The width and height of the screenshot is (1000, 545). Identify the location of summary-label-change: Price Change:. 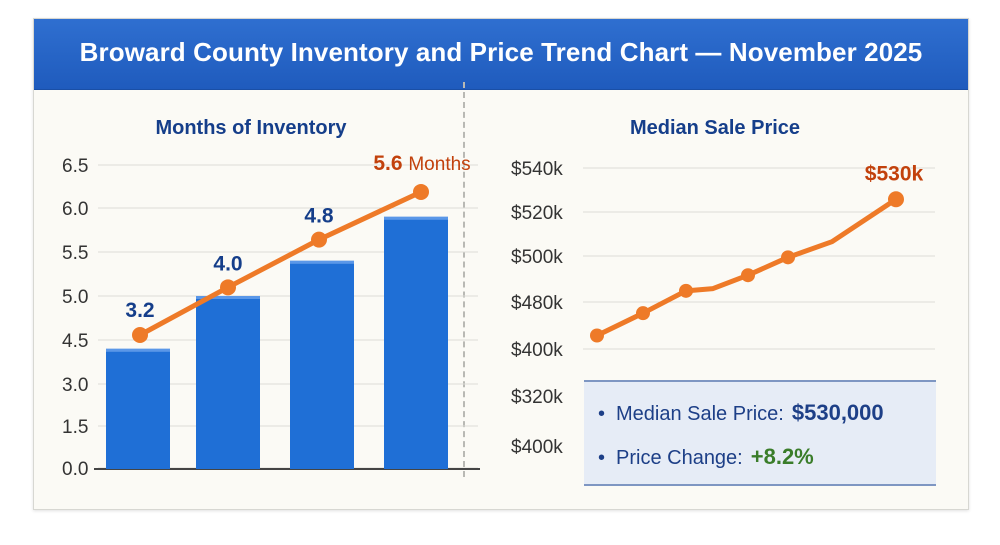
(679, 458).